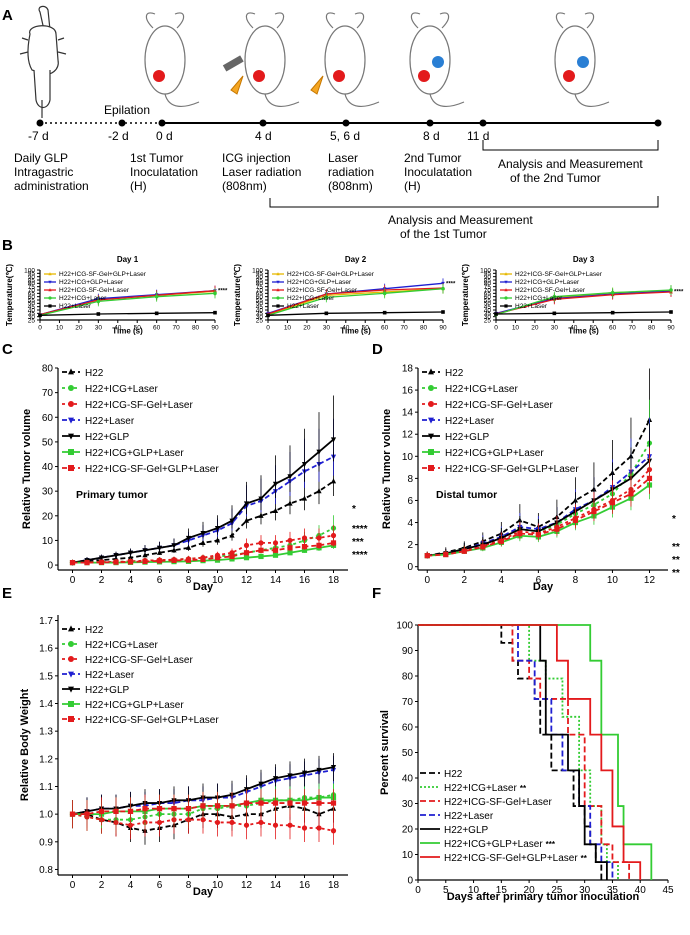 The height and width of the screenshot is (935, 690). I want to click on x-tick-label: 70, so click(176, 328).